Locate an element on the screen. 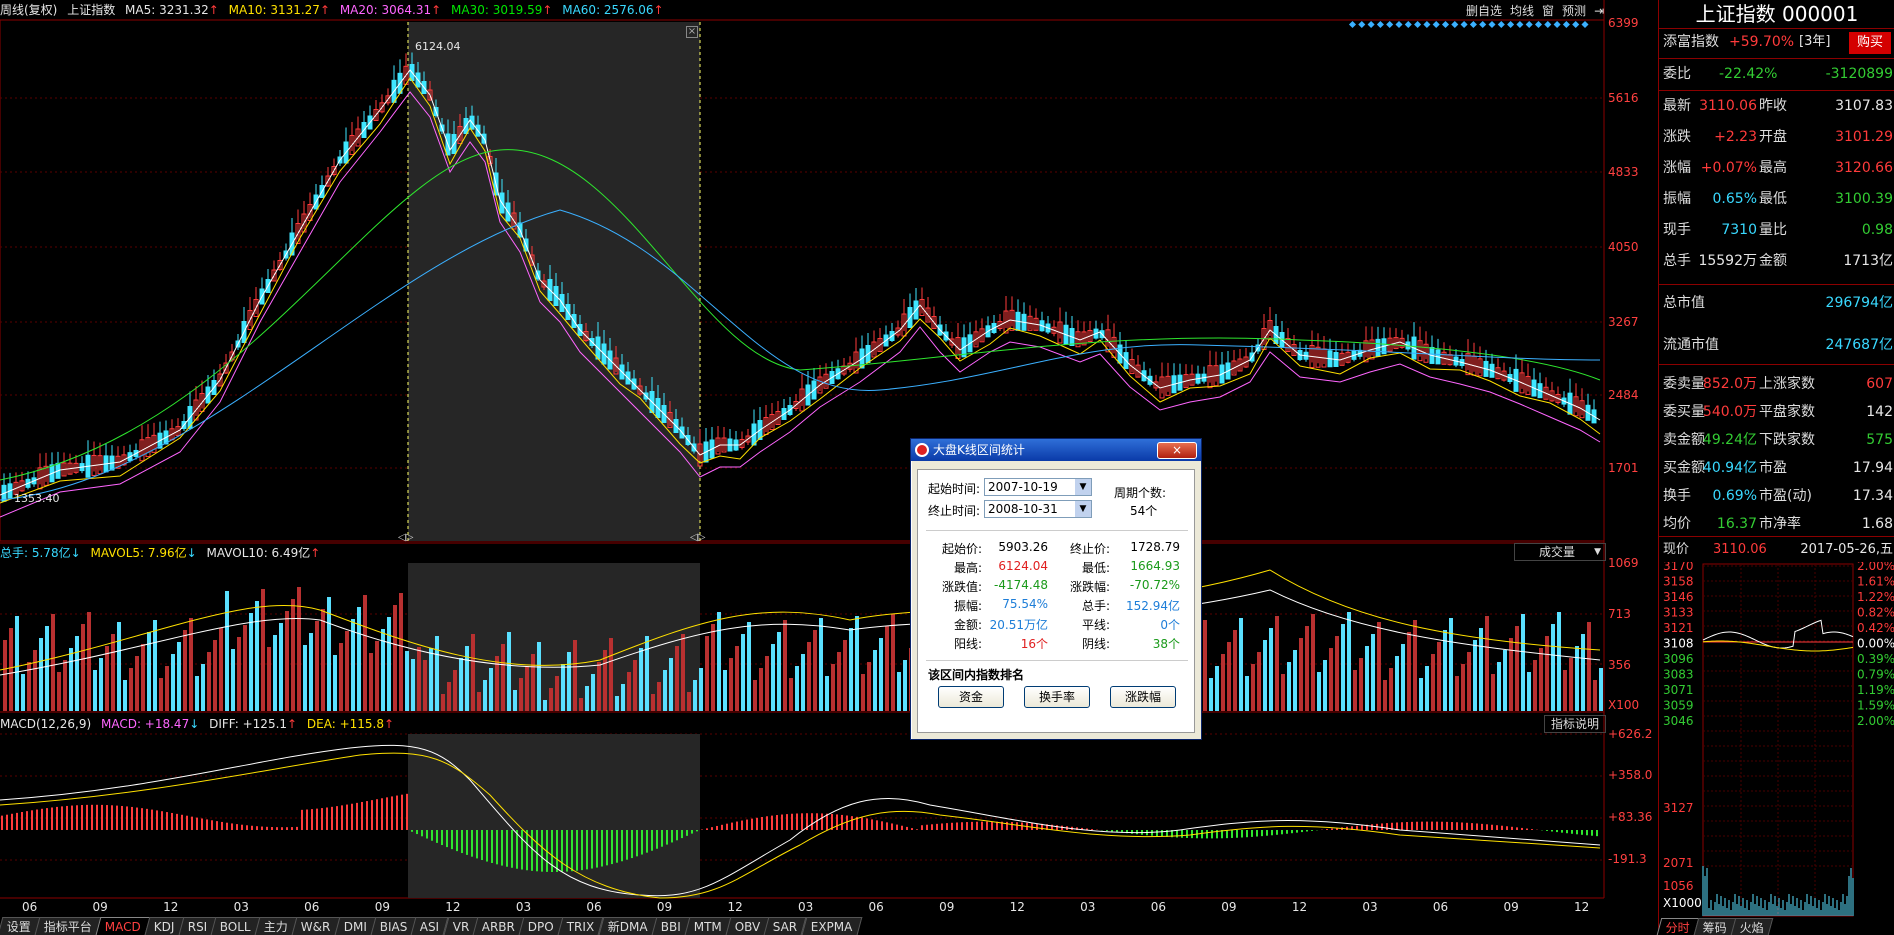 The image size is (1894, 935). indicator-tab: DPO is located at coordinates (541, 926).